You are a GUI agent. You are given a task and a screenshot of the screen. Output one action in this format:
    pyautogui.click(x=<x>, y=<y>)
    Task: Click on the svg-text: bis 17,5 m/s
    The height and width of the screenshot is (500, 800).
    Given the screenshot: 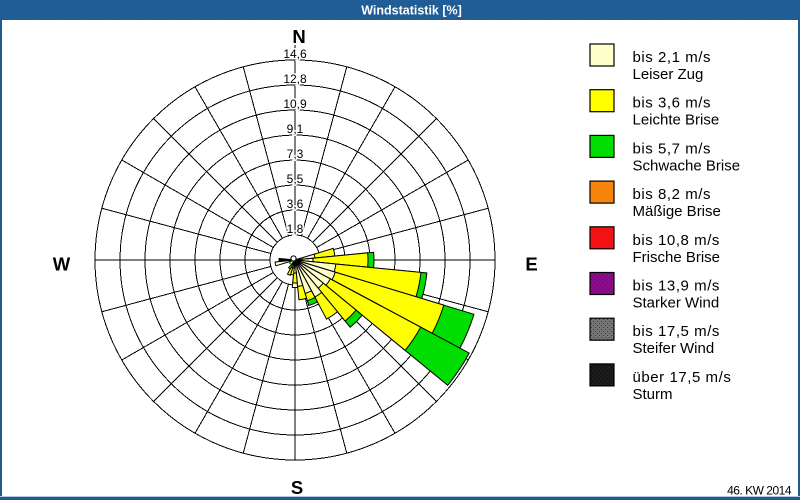 What is the action you would take?
    pyautogui.click(x=676, y=331)
    